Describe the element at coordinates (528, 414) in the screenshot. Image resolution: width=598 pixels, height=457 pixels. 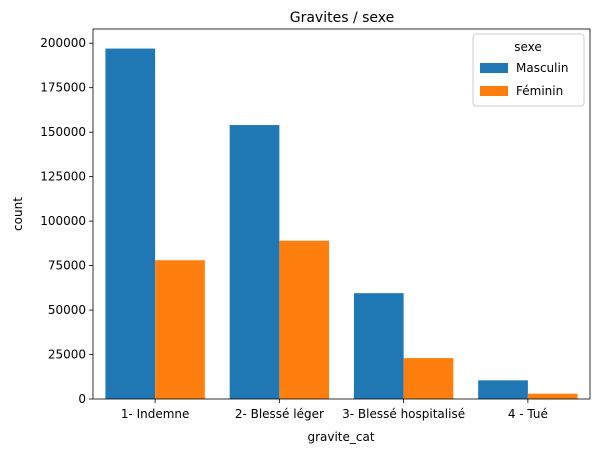
I see `x-tick-label: 4 - Tué` at that location.